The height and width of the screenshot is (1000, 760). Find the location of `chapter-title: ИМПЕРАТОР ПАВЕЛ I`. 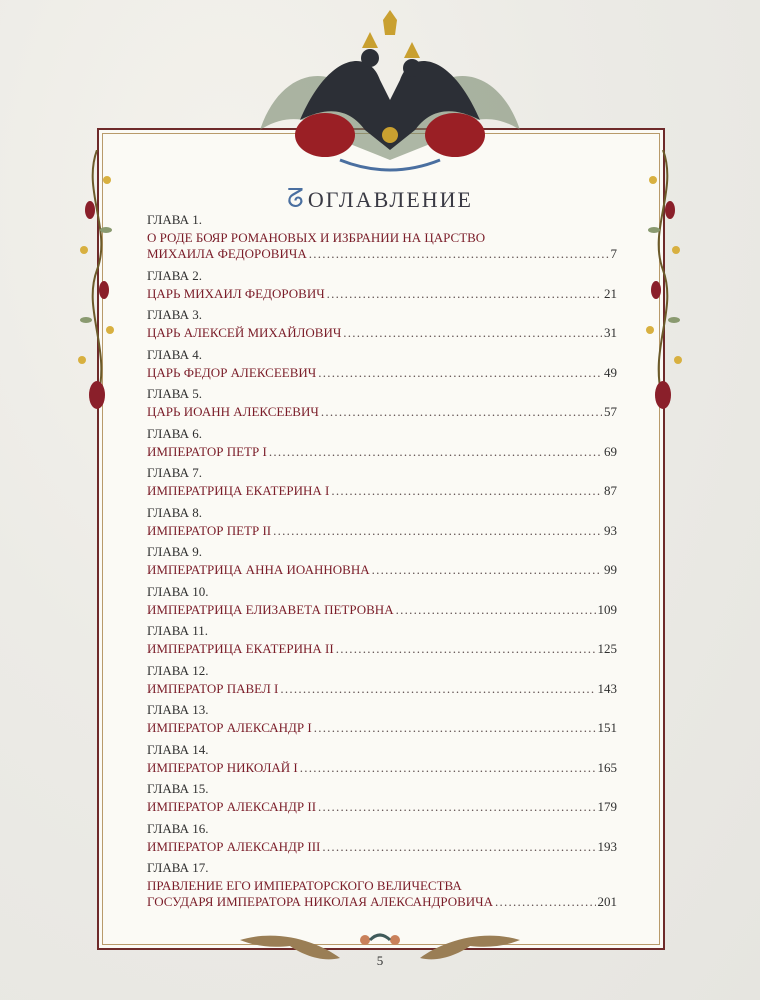

chapter-title: ИМПЕРАТОР ПАВЕЛ I is located at coordinates (213, 688).